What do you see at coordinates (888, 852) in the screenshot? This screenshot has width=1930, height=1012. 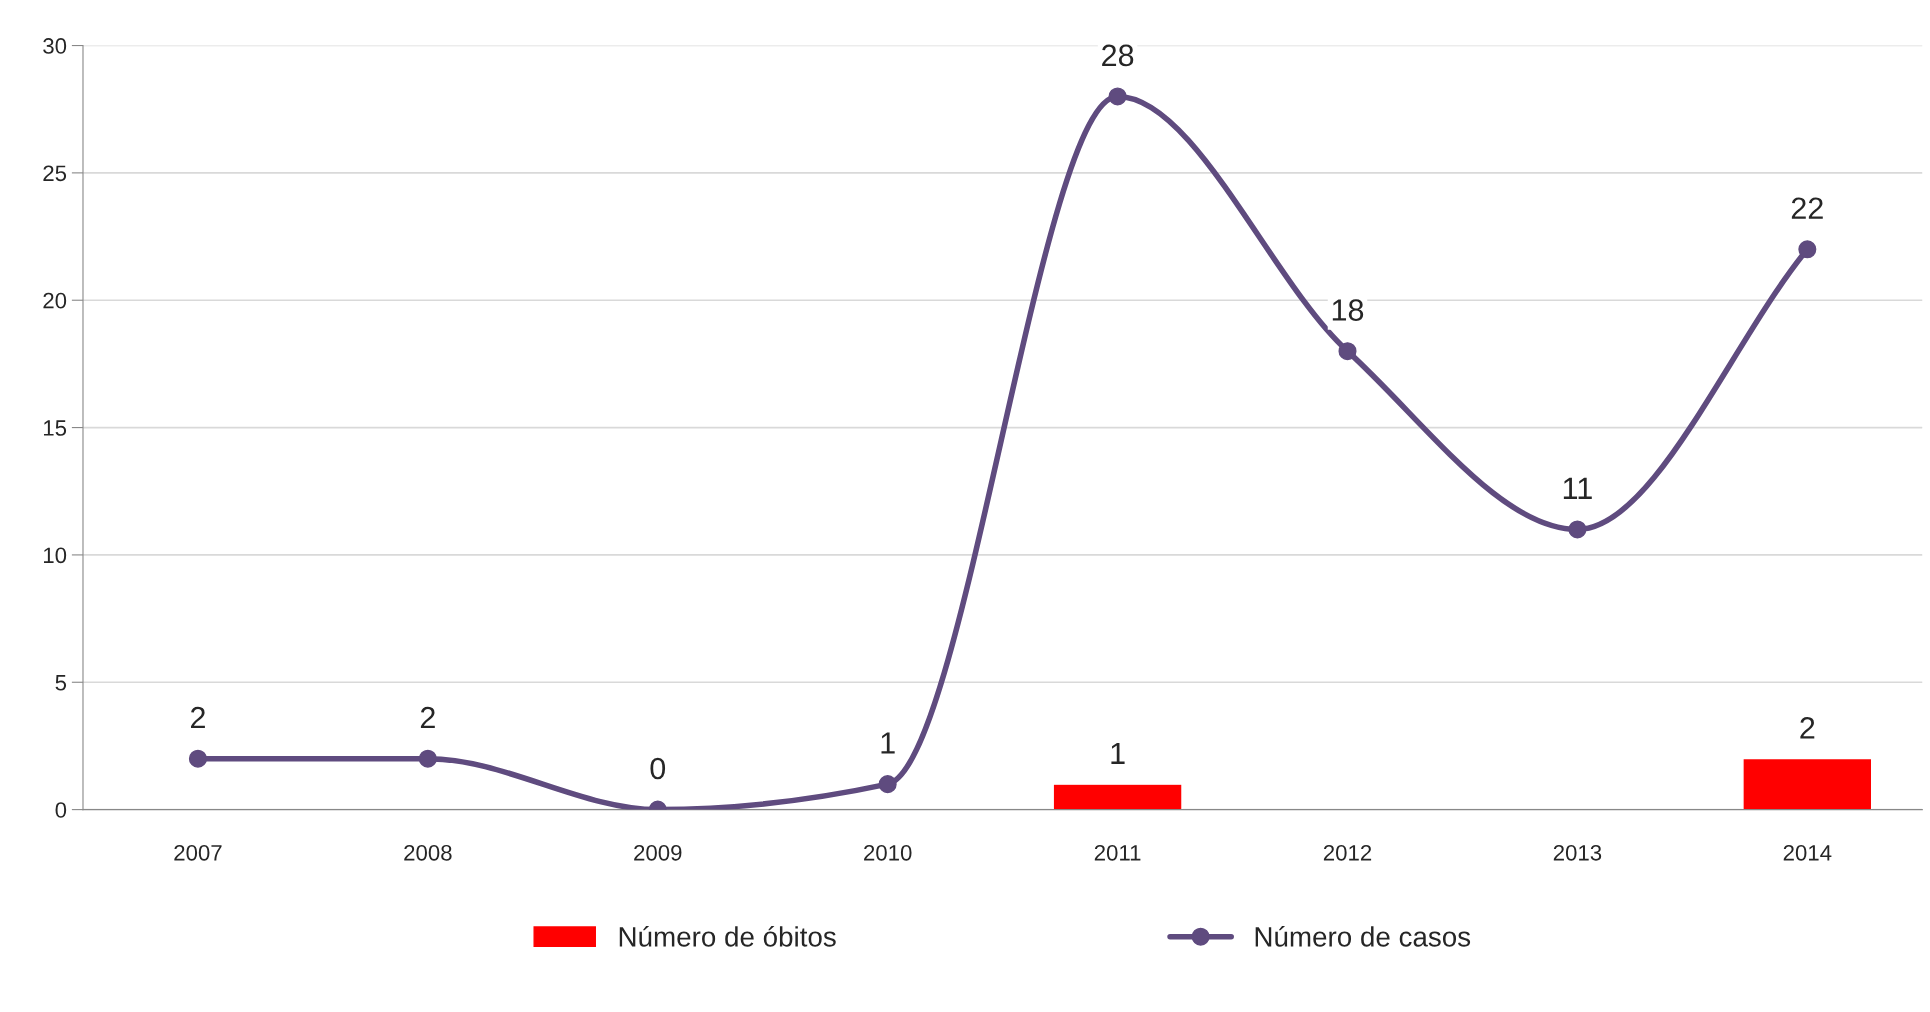 I see `x-tick-label: 2010` at bounding box center [888, 852].